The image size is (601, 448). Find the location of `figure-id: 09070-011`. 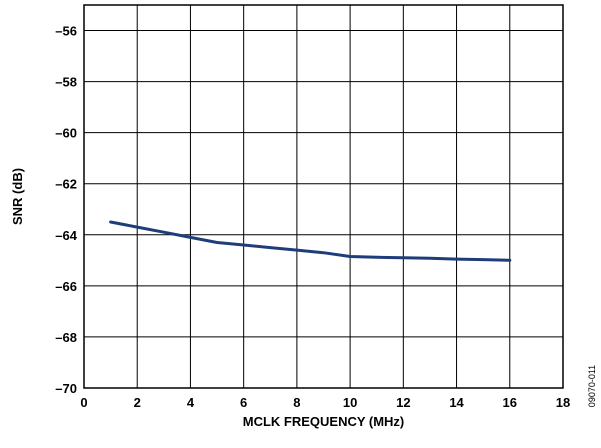

figure-id: 09070-011 is located at coordinates (592, 386).